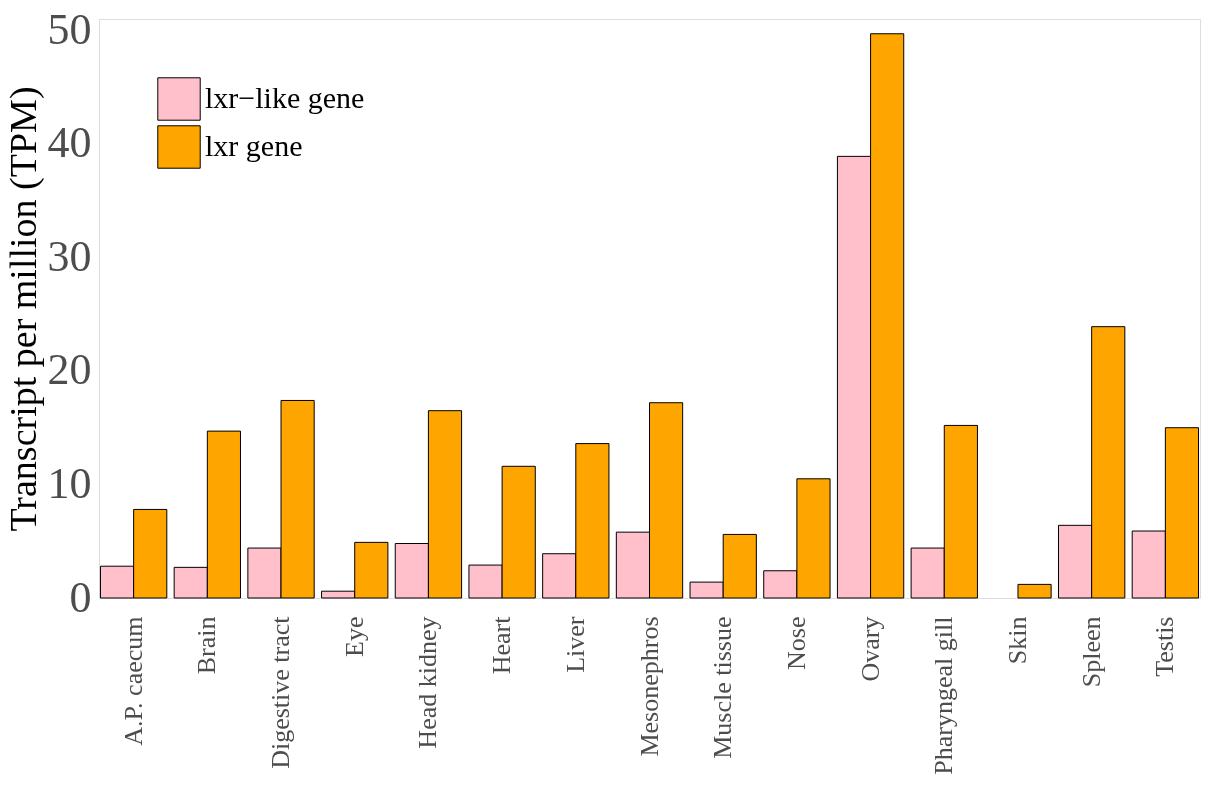 The width and height of the screenshot is (1220, 793). What do you see at coordinates (944, 695) in the screenshot?
I see `x-tick-label: Pharyngeal gill` at bounding box center [944, 695].